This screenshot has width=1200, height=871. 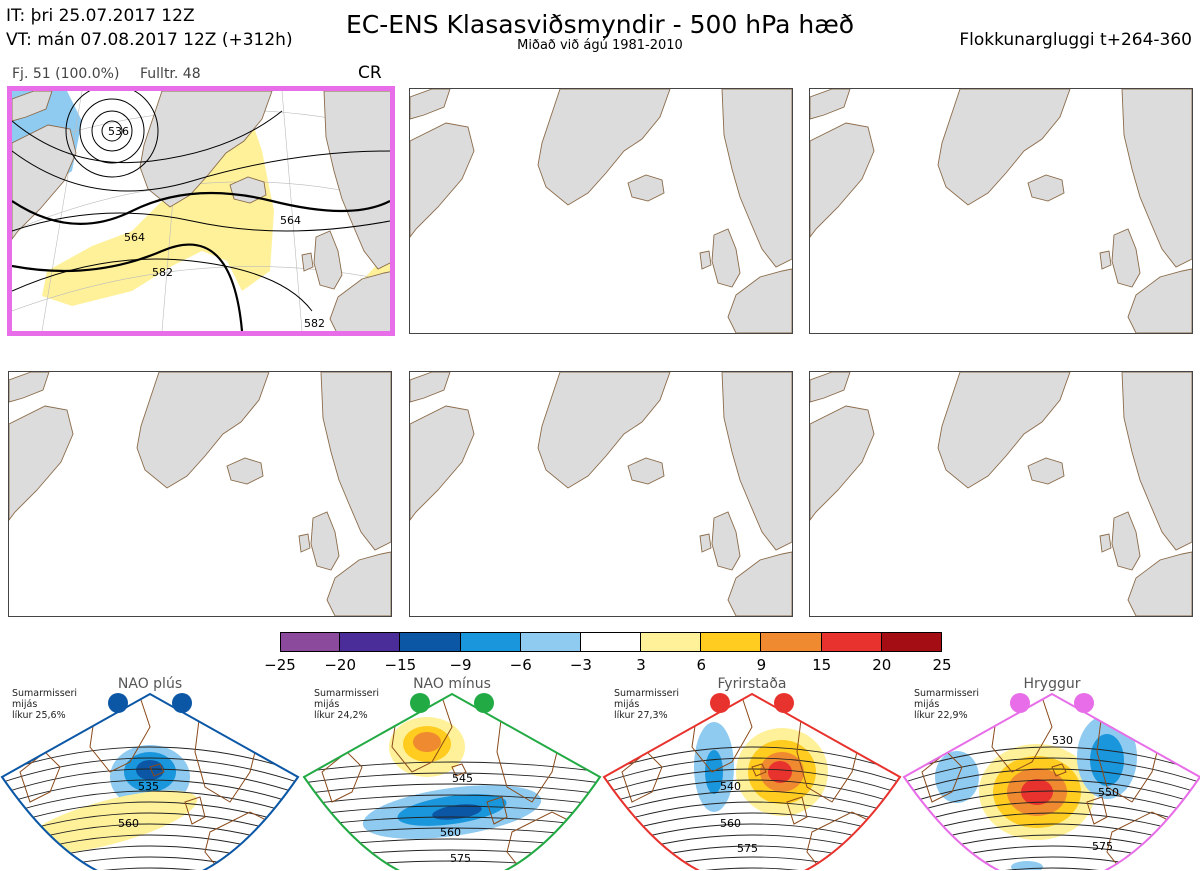 What do you see at coordinates (148, 786) in the screenshot?
I see `contour-label: 535` at bounding box center [148, 786].